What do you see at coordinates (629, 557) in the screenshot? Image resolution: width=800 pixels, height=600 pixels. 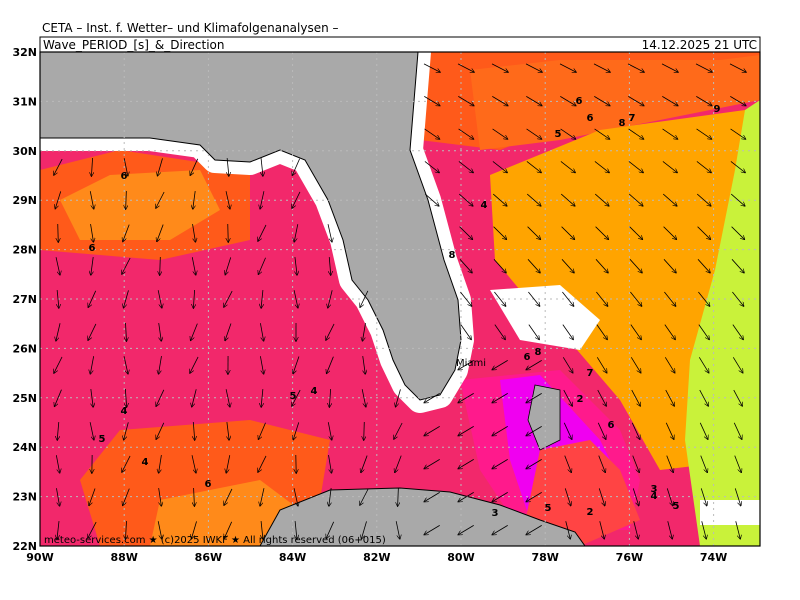 I see `lon-label: 76W` at bounding box center [629, 557].